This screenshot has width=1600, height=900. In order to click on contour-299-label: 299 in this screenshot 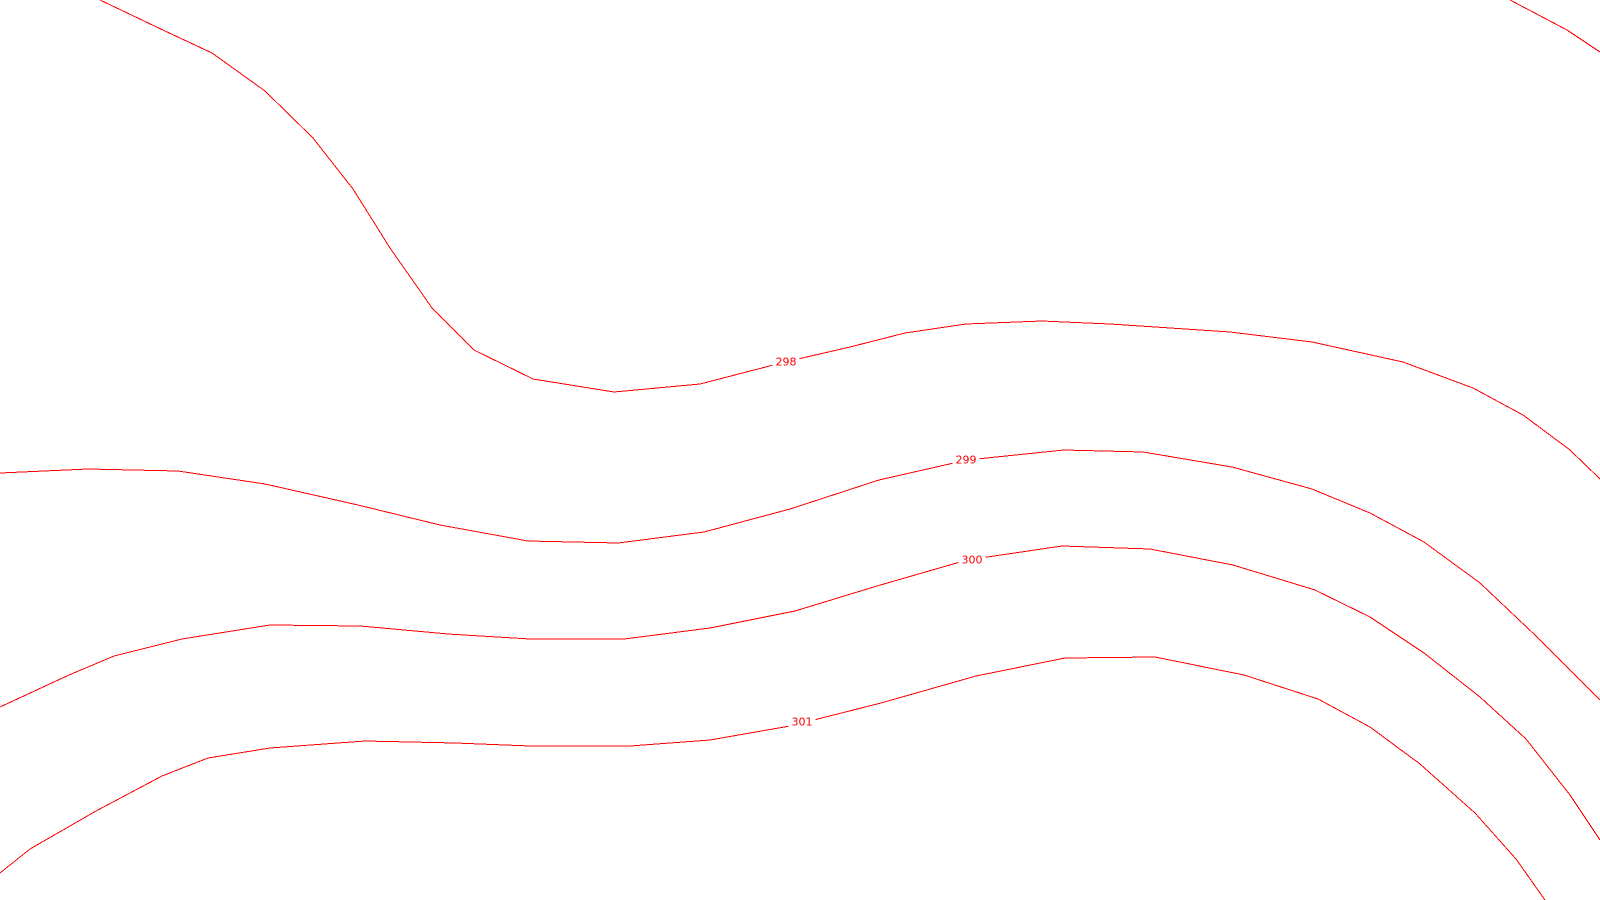, I will do `click(966, 460)`.